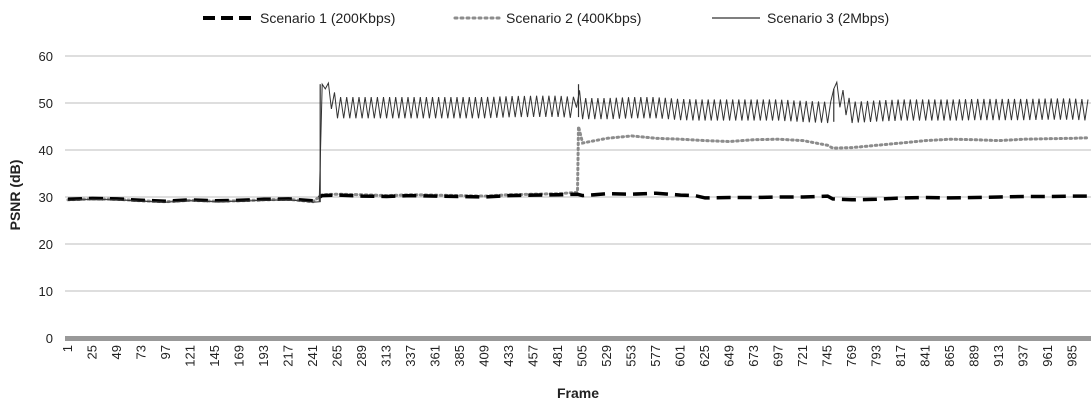  What do you see at coordinates (15, 195) in the screenshot?
I see `y-axis-title: PSNR (dB)` at bounding box center [15, 195].